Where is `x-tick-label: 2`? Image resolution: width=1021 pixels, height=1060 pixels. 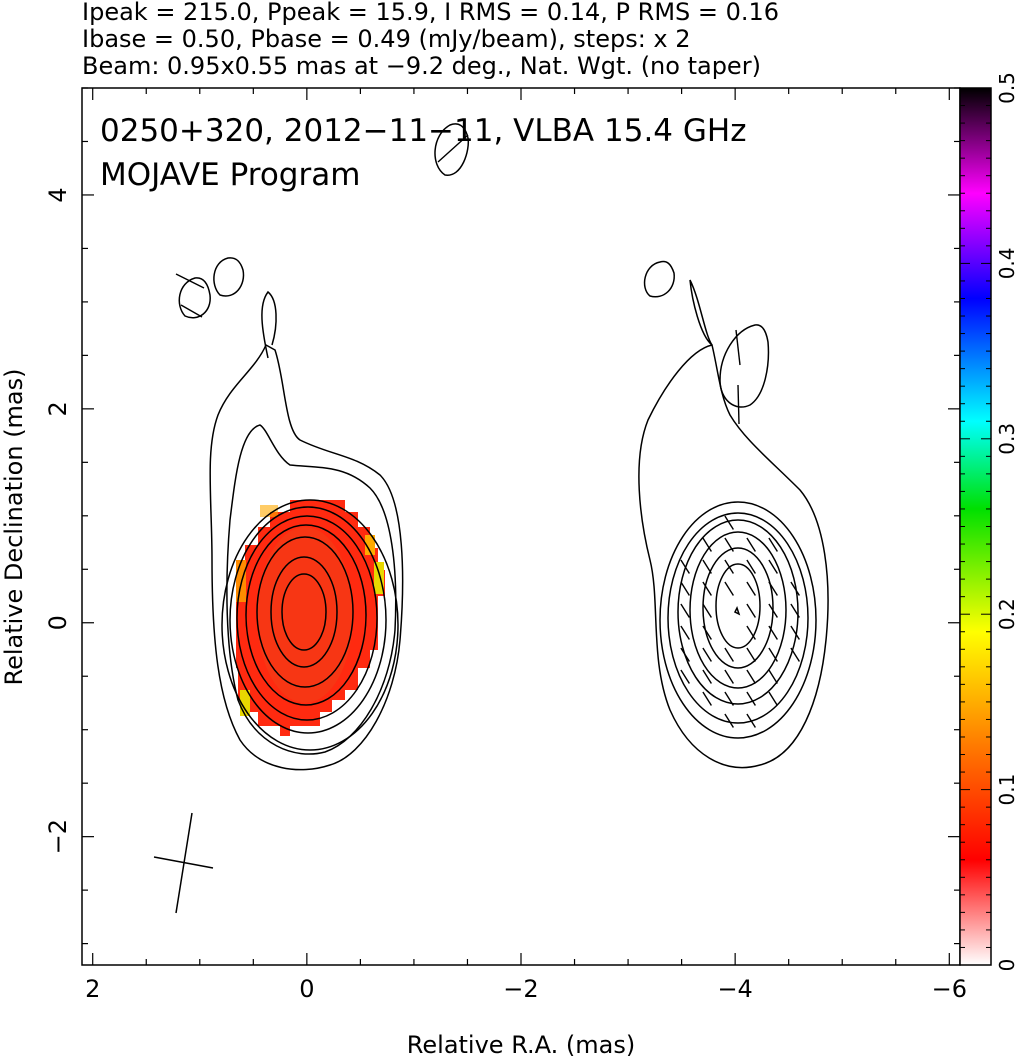
x-tick-label: 2 is located at coordinates (92, 989).